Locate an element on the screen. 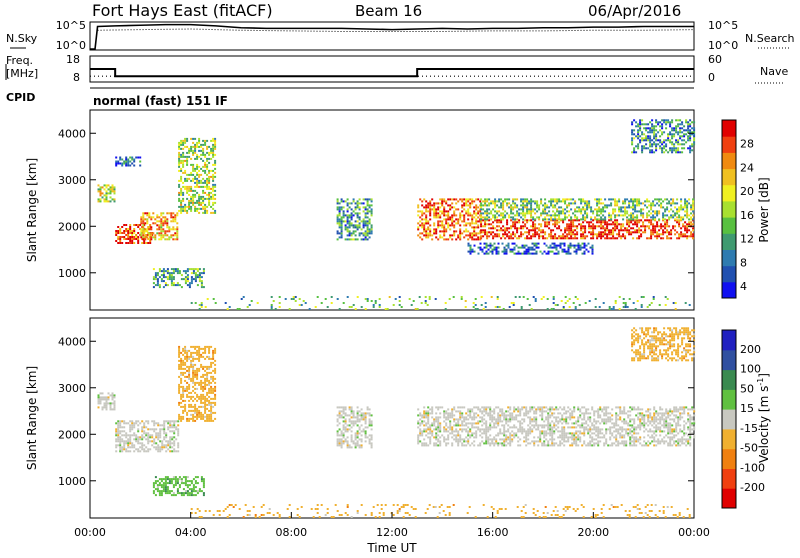  noise-left-label: N.Sky is located at coordinates (22, 38).